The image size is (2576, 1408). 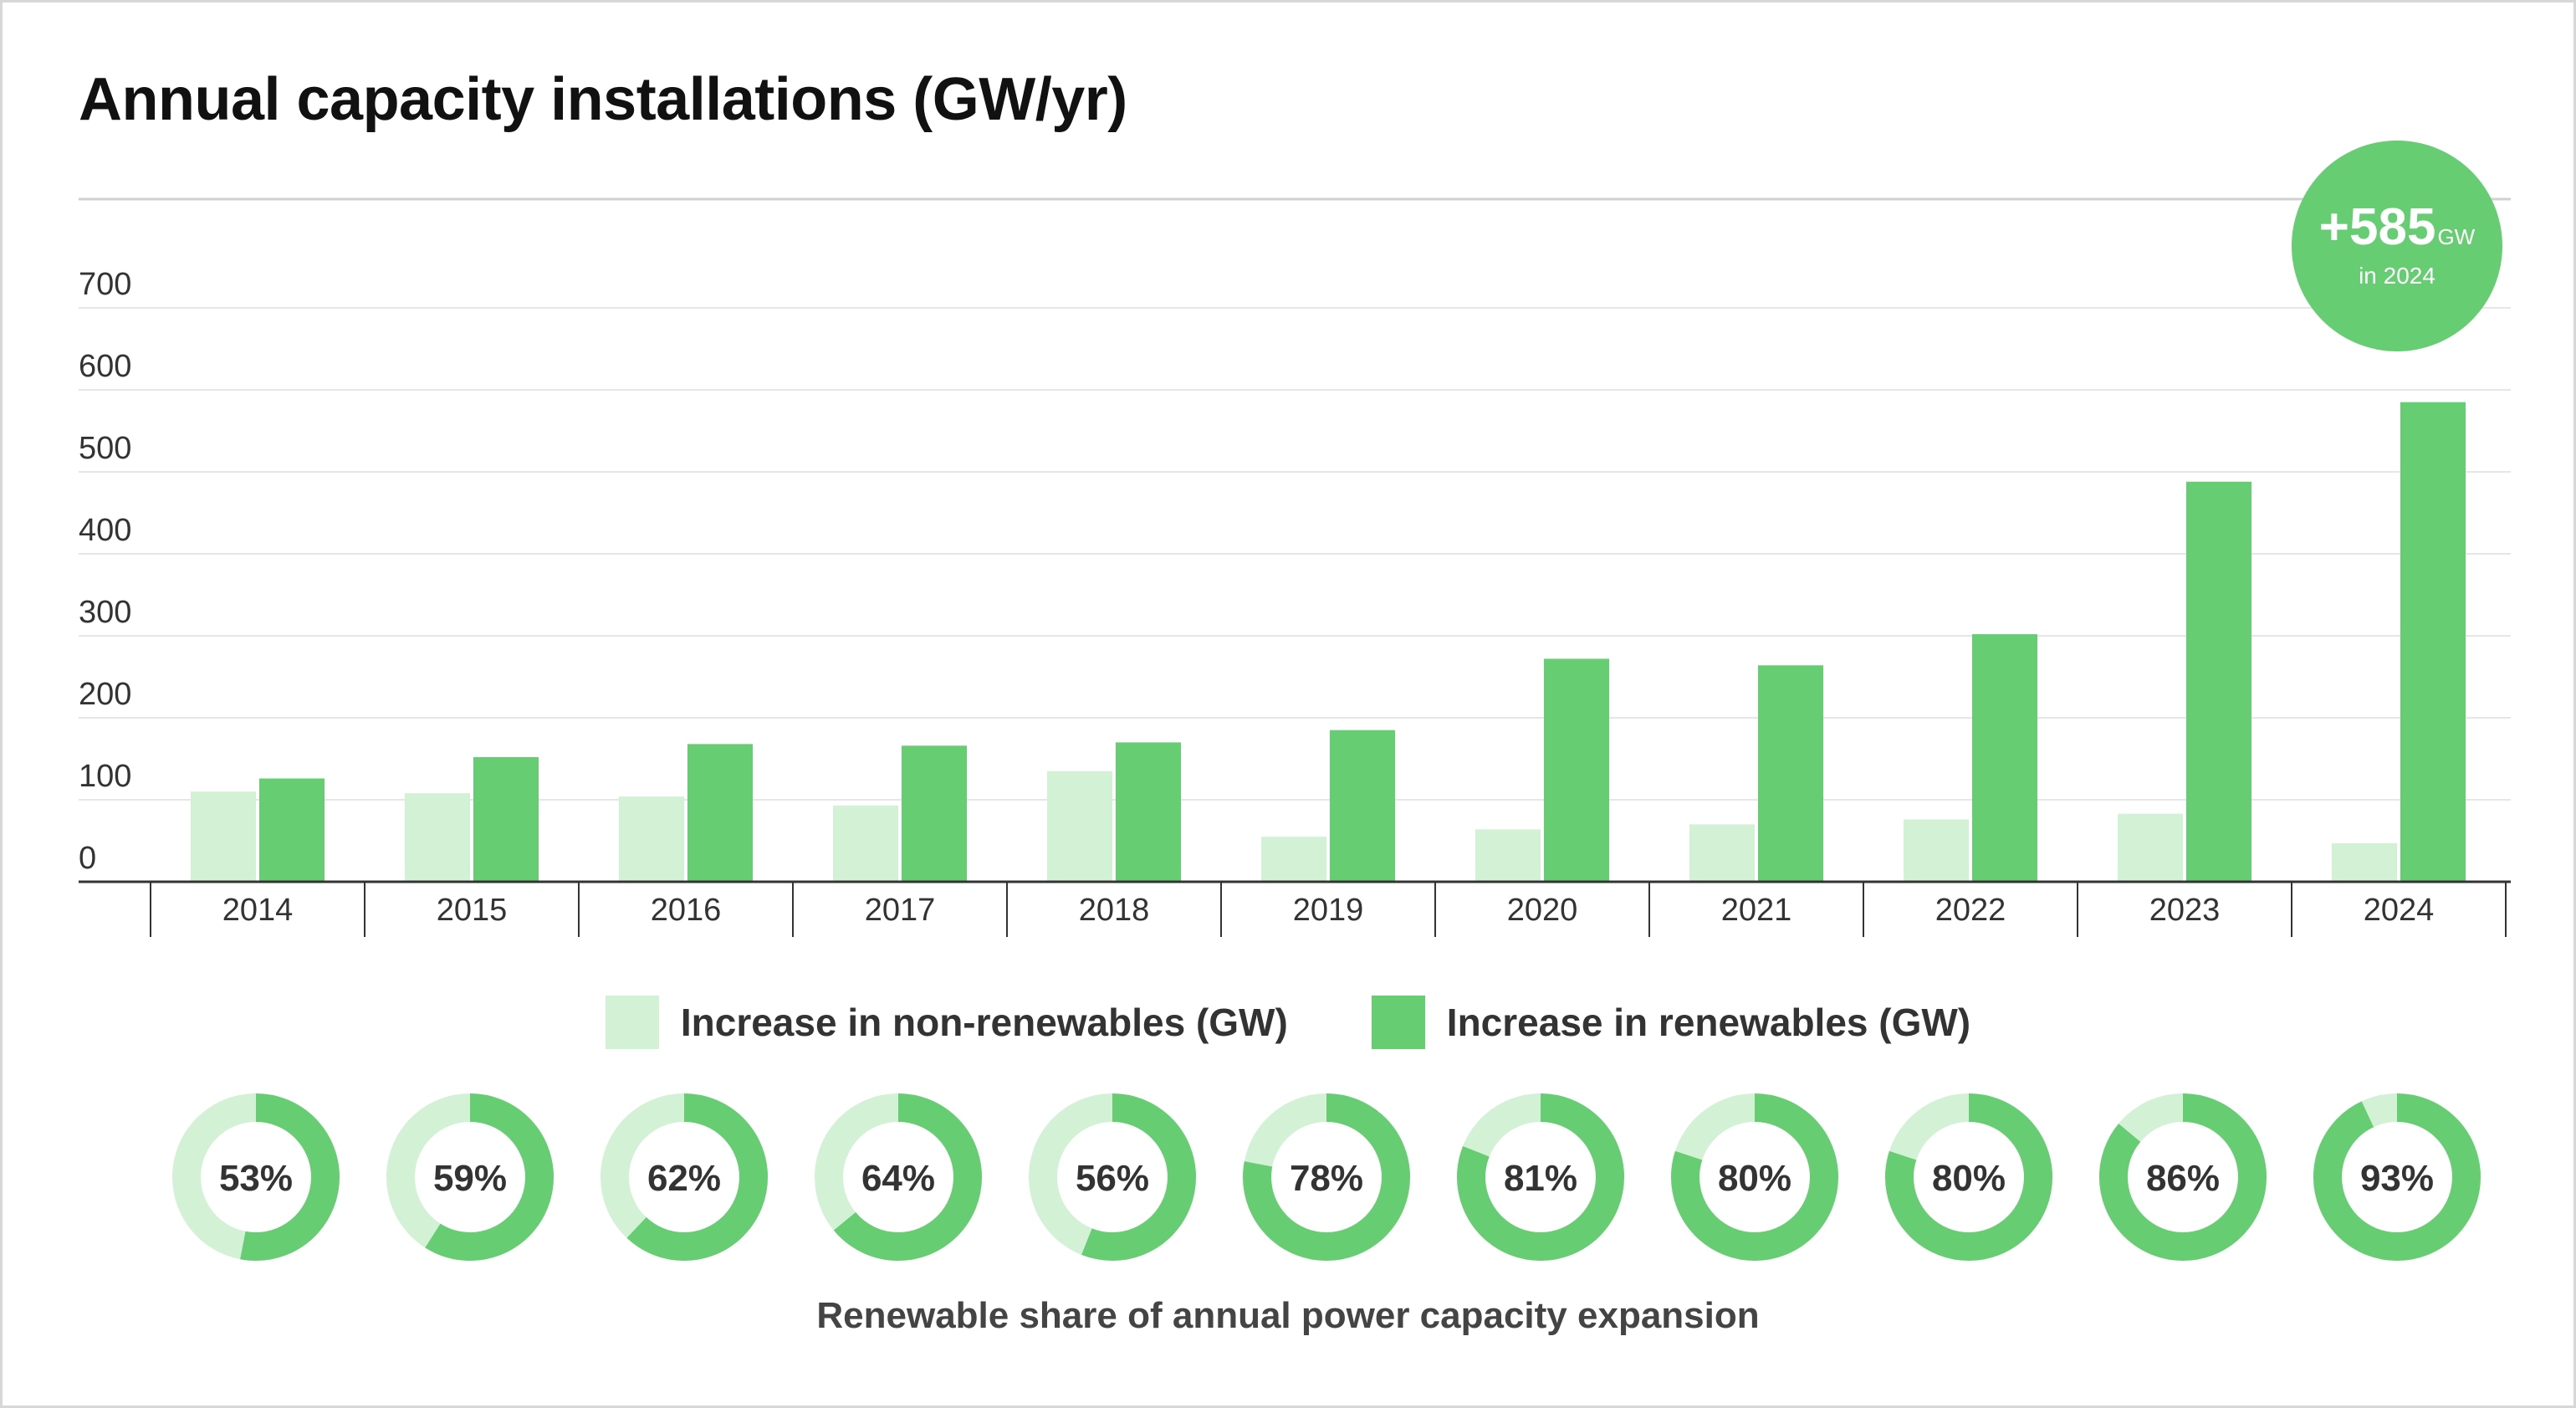 I want to click on x-tick-label: 2018, so click(x=1114, y=910).